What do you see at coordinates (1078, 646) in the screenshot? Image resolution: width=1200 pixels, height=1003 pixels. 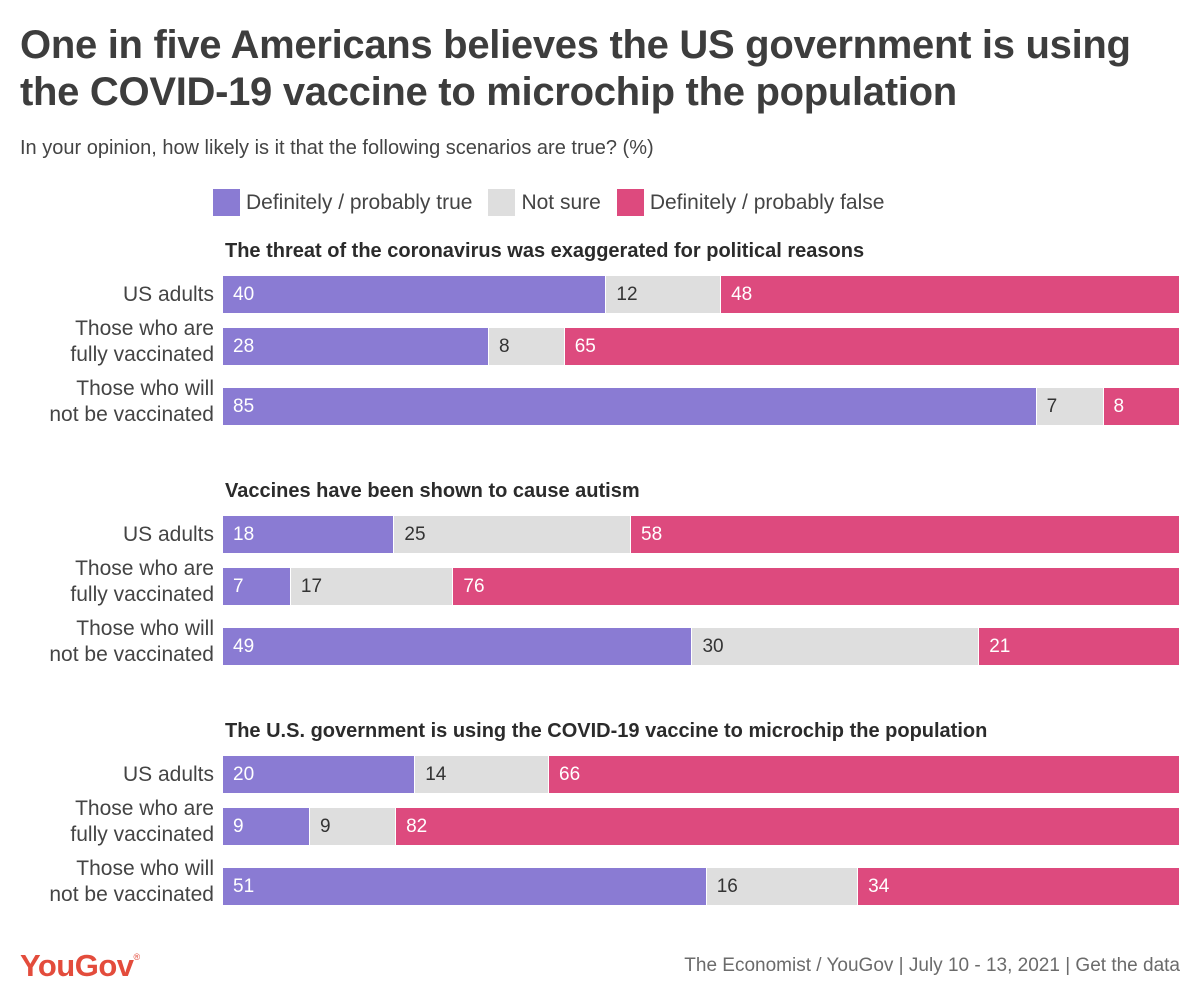 I see `bar-segment-false: 21` at bounding box center [1078, 646].